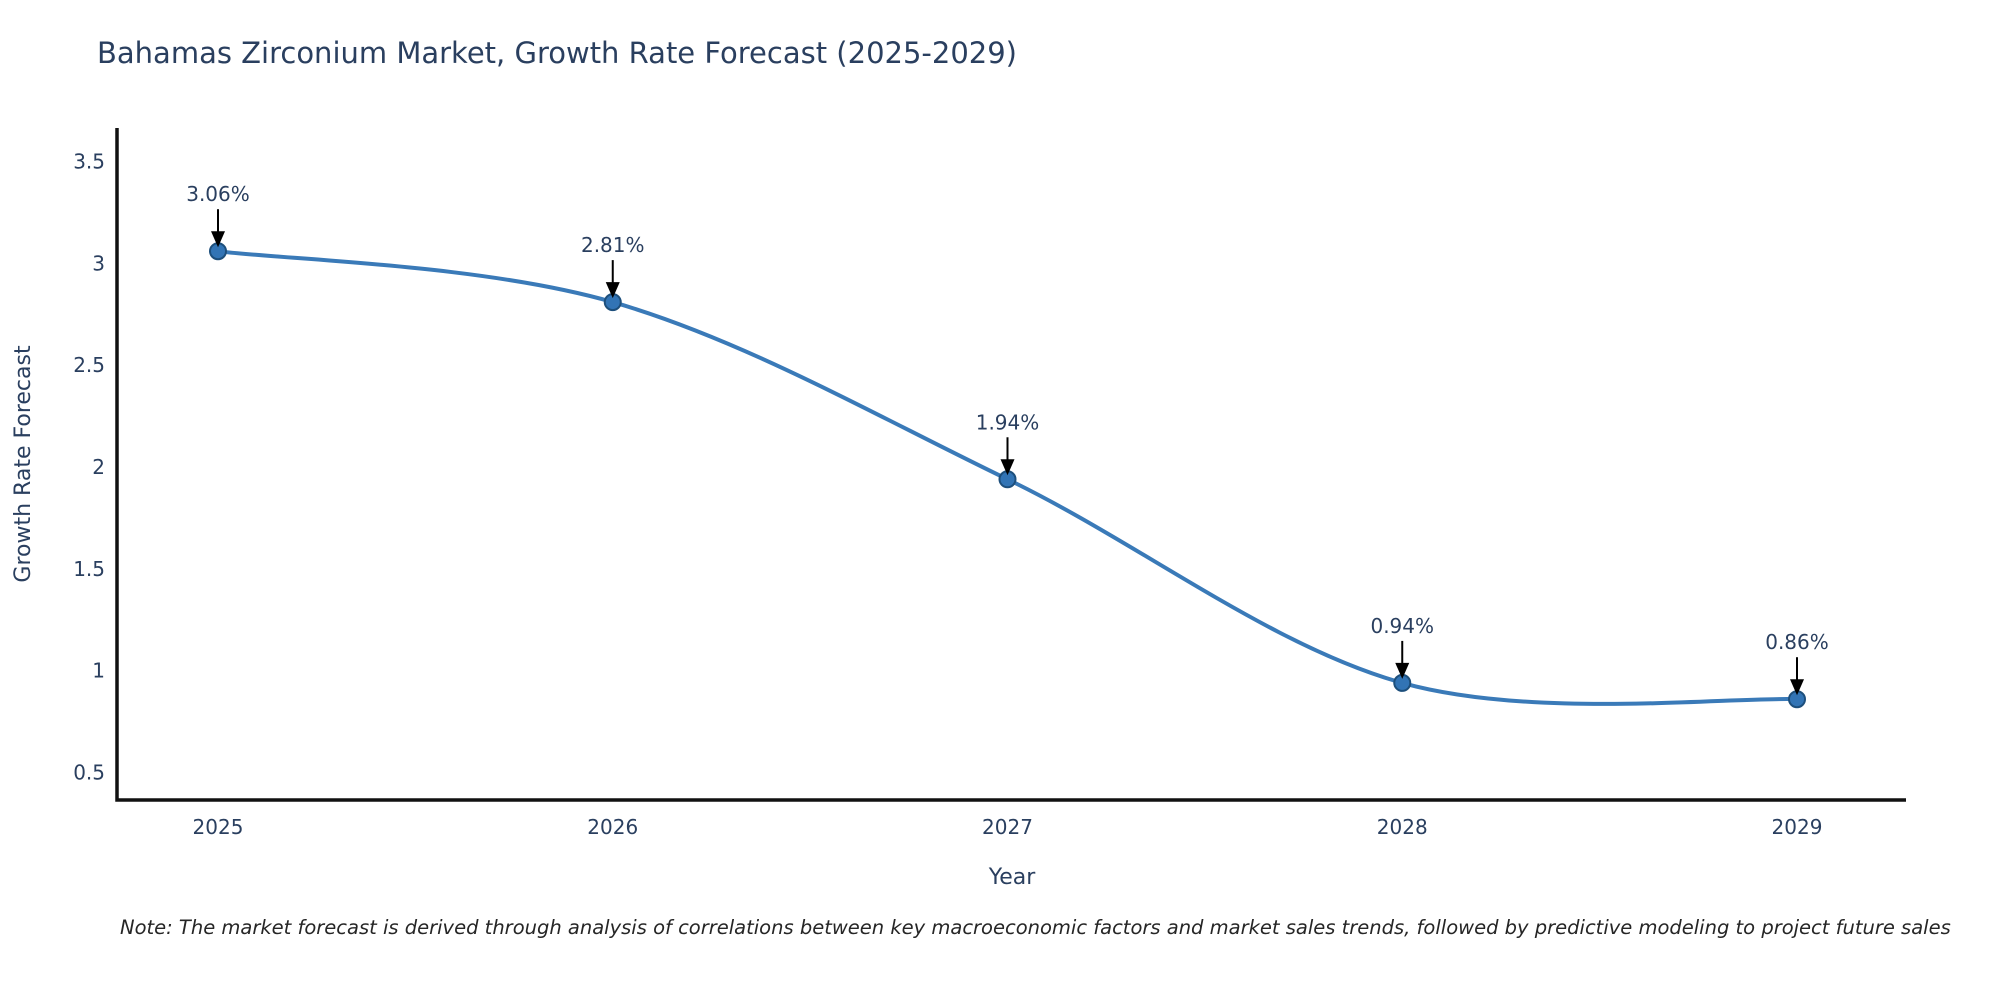 This screenshot has height=1000, width=2000. Describe the element at coordinates (89, 365) in the screenshot. I see `y-tick-label: 2.5` at that location.